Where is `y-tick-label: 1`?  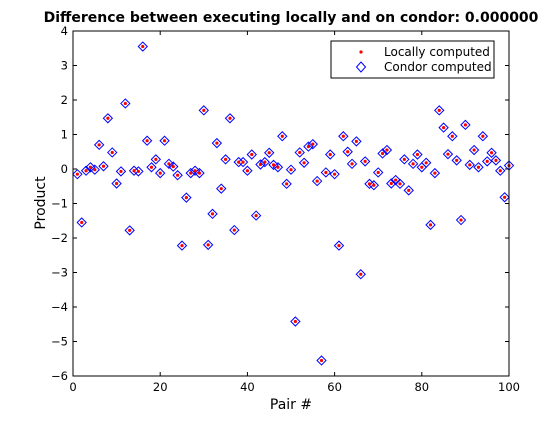 y-tick-label: 1 is located at coordinates (64, 135).